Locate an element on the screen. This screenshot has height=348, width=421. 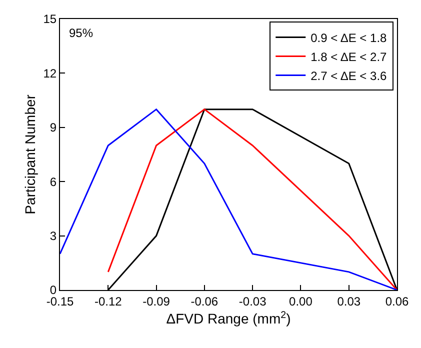
x-tick-label: -0.12 is located at coordinates (108, 301).